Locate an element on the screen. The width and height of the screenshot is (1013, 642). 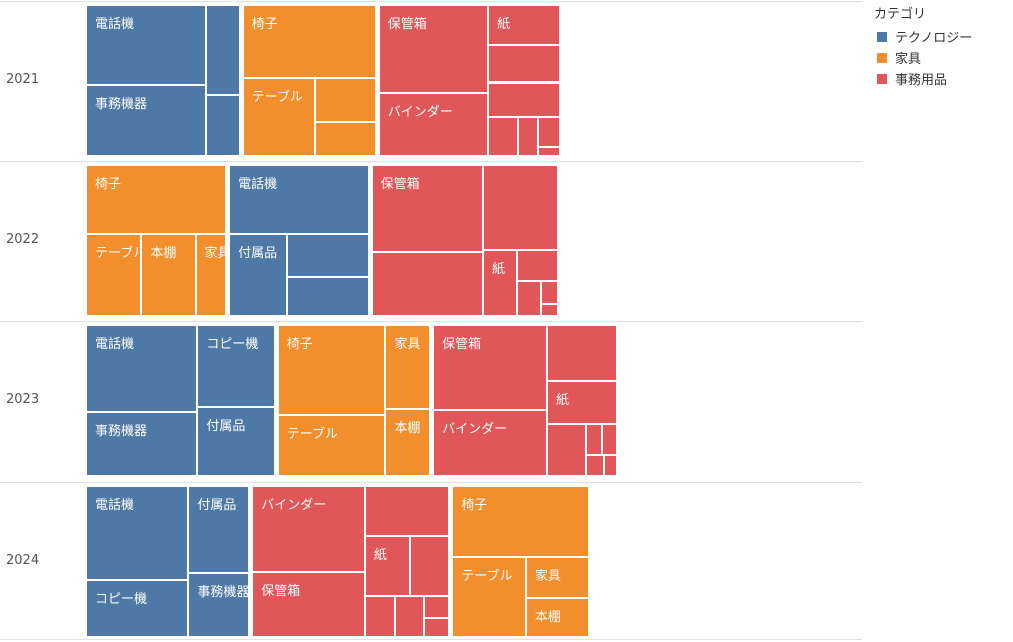
treemap-cell-label: 保管箱 is located at coordinates (400, 184).